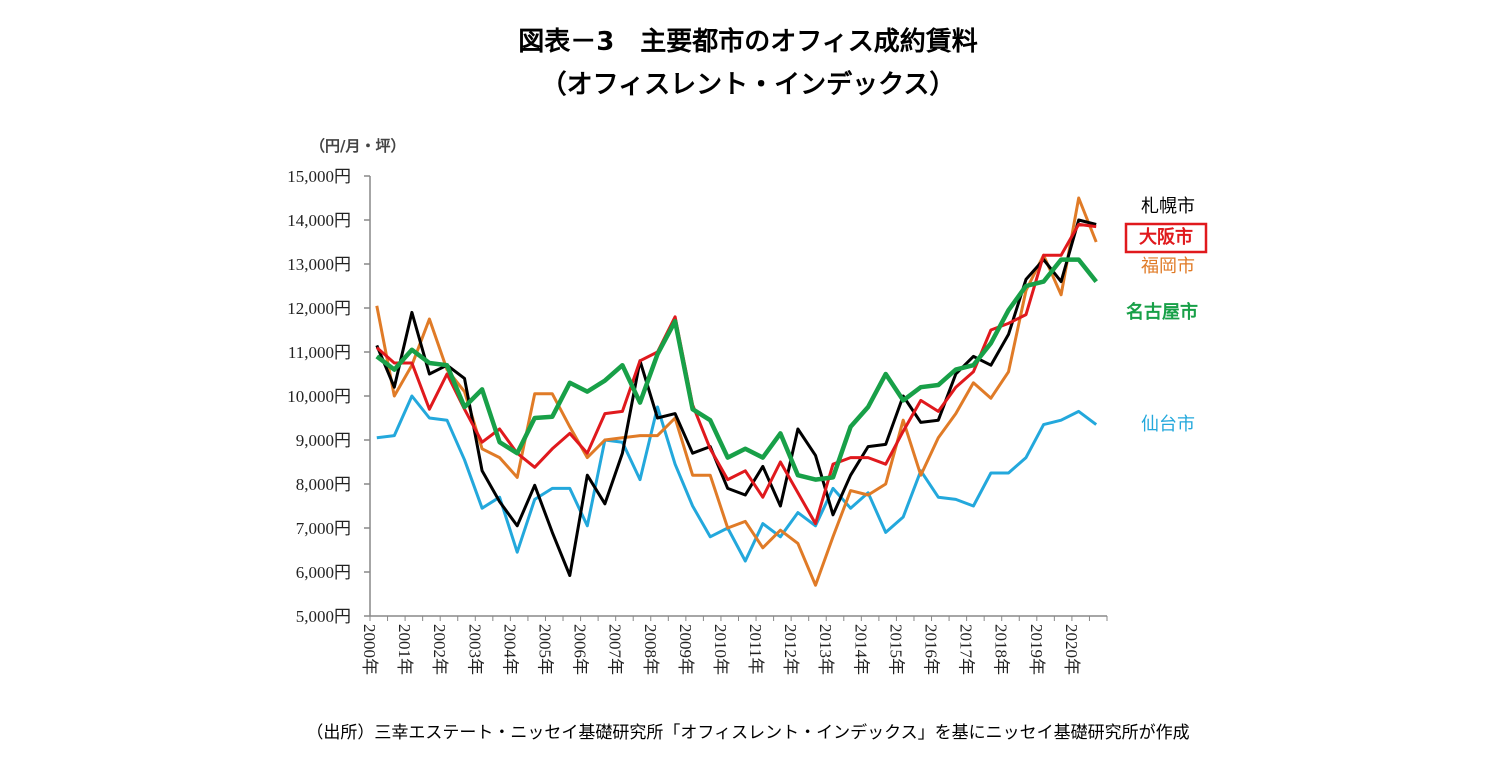  Describe the element at coordinates (357, 146) in the screenshot. I see `y-axis-unit: （円/月・坪）` at that location.